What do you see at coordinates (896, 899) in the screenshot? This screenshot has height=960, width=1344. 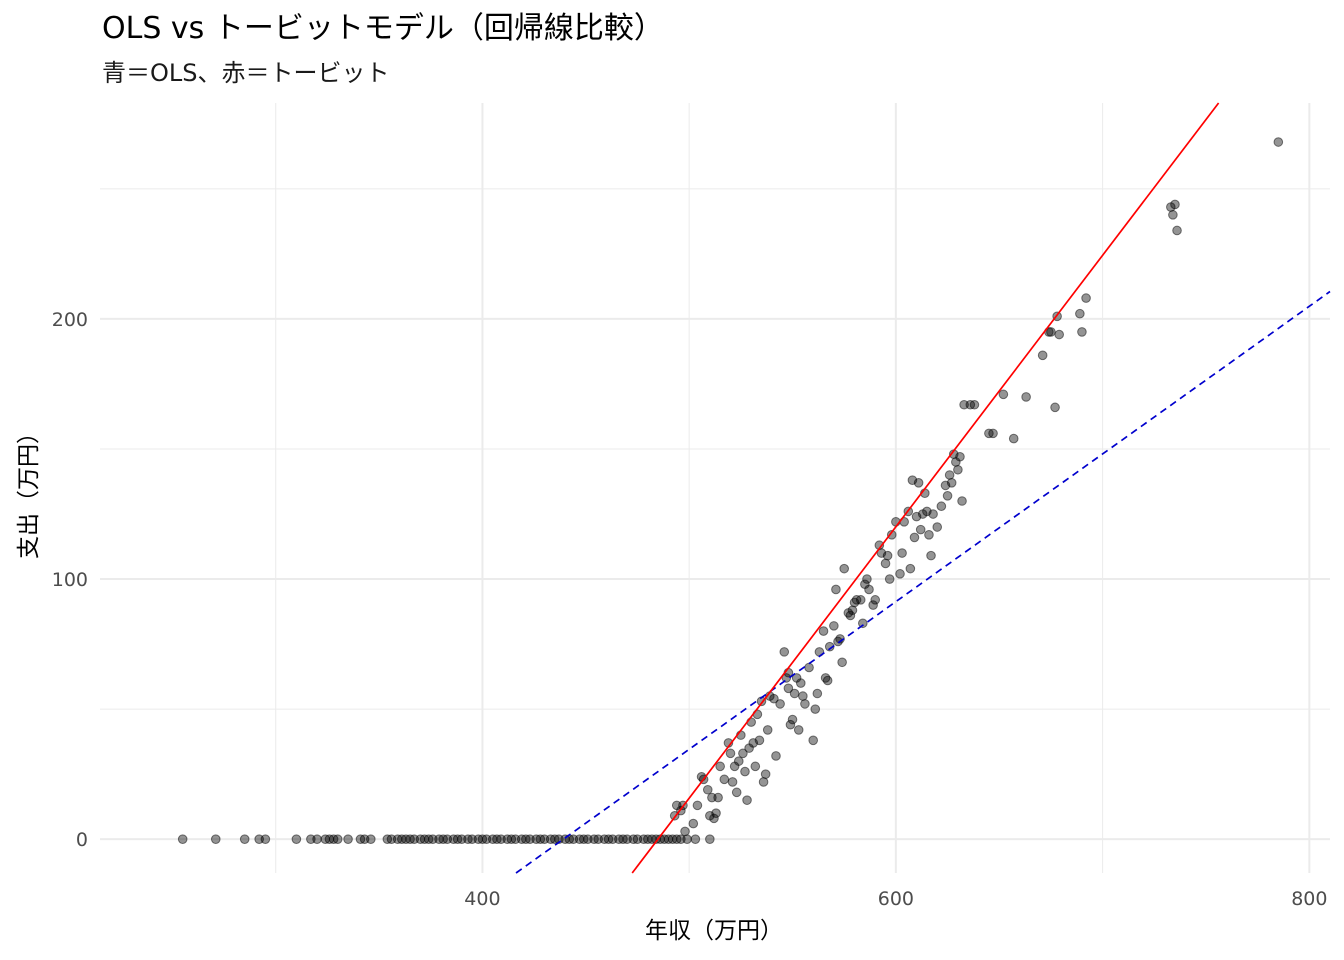 I see `x-tick-label: 600` at bounding box center [896, 899].